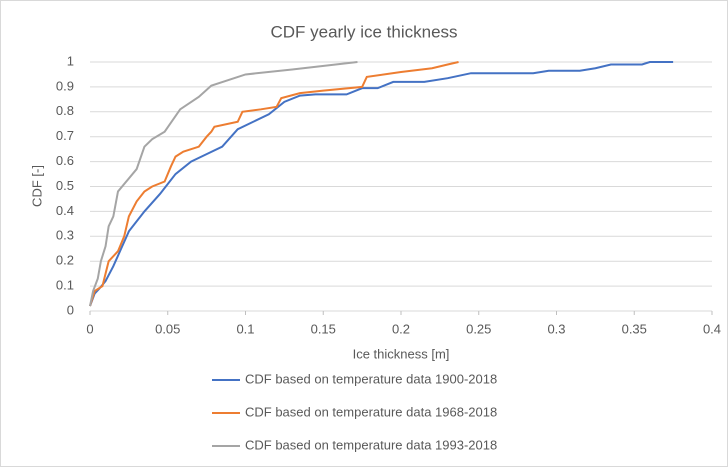 The image size is (728, 467). Describe the element at coordinates (245, 328) in the screenshot. I see `x-tick-label: 0.1` at that location.